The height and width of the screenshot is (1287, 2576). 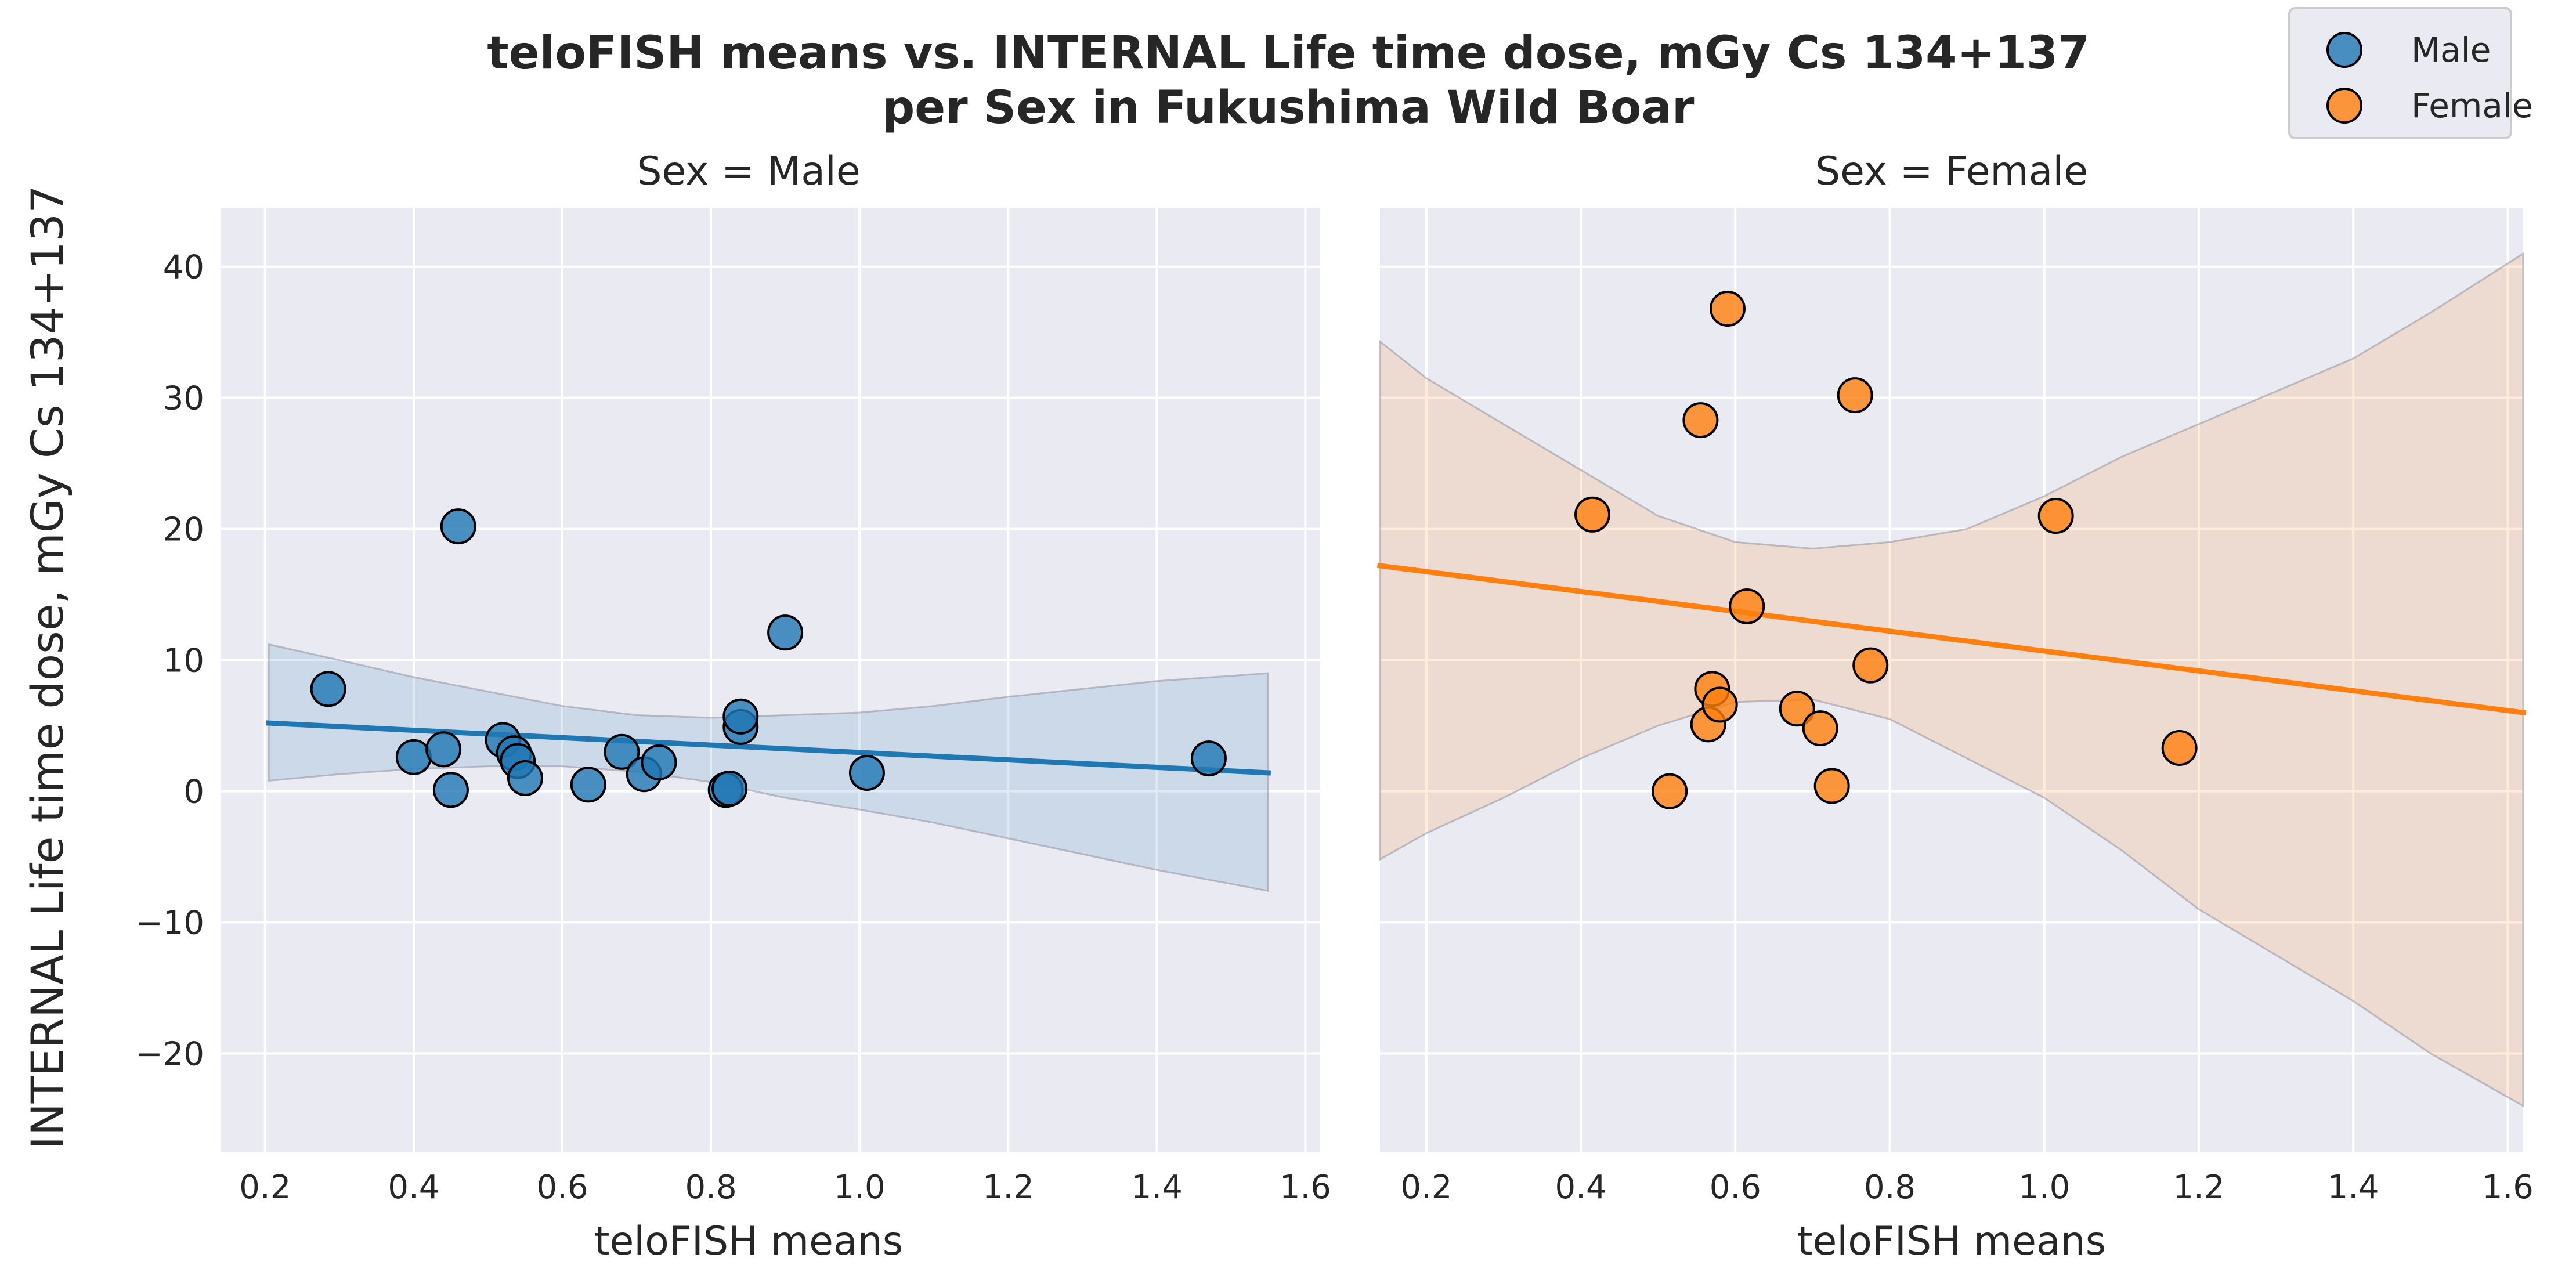 What do you see at coordinates (2410, 73) in the screenshot?
I see `legend: Male Female` at bounding box center [2410, 73].